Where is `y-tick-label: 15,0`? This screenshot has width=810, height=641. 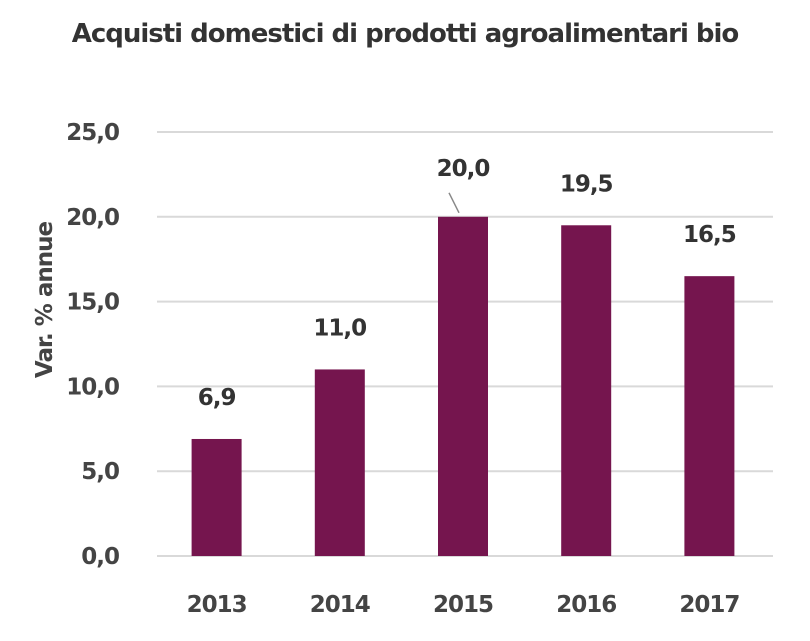
y-tick-label: 15,0 is located at coordinates (92, 303).